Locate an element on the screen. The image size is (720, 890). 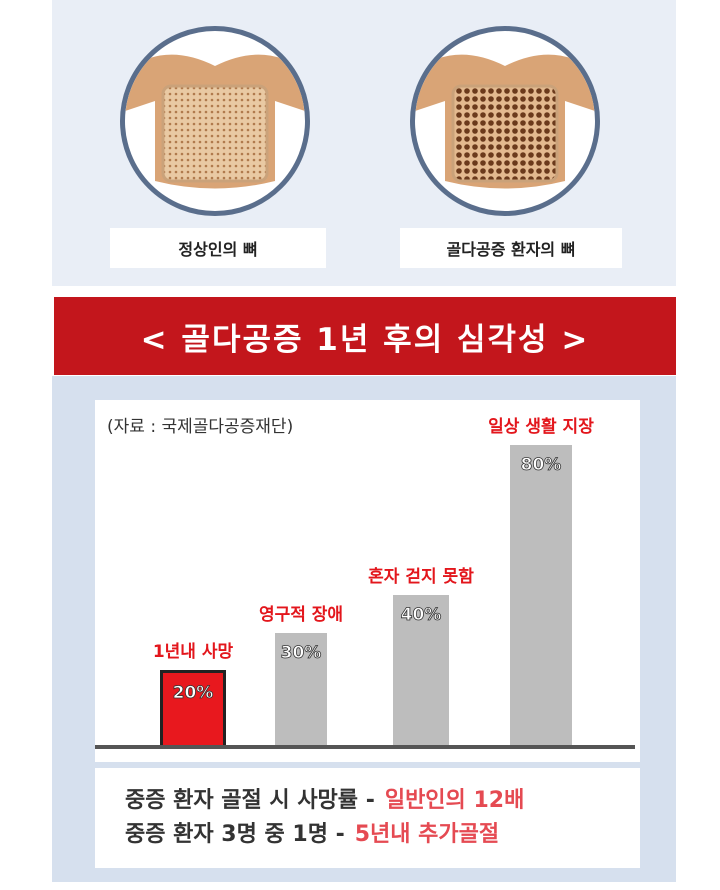
bar-value-label: 30% is located at coordinates (301, 652).